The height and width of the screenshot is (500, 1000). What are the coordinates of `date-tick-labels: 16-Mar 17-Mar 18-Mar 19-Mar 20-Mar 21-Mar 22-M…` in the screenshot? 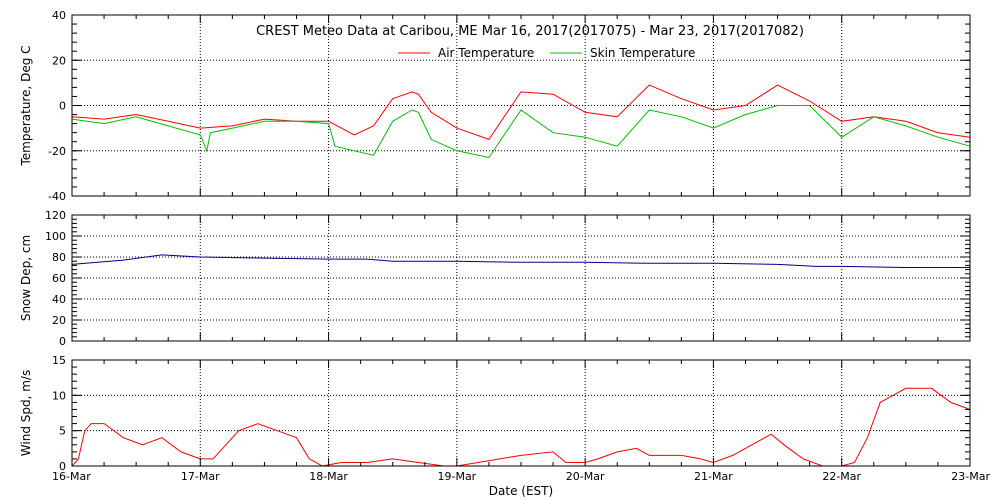 It's located at (521, 476).